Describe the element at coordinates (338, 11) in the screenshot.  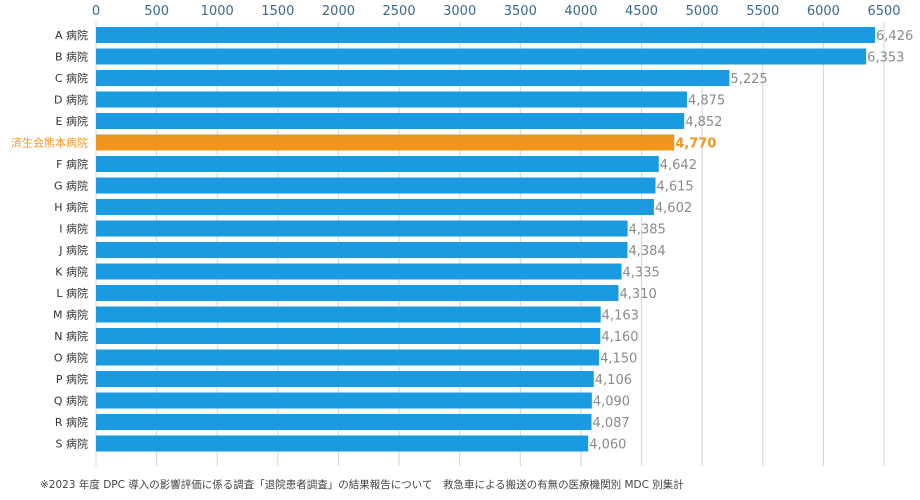
I see `x-tick-label: 2000` at that location.